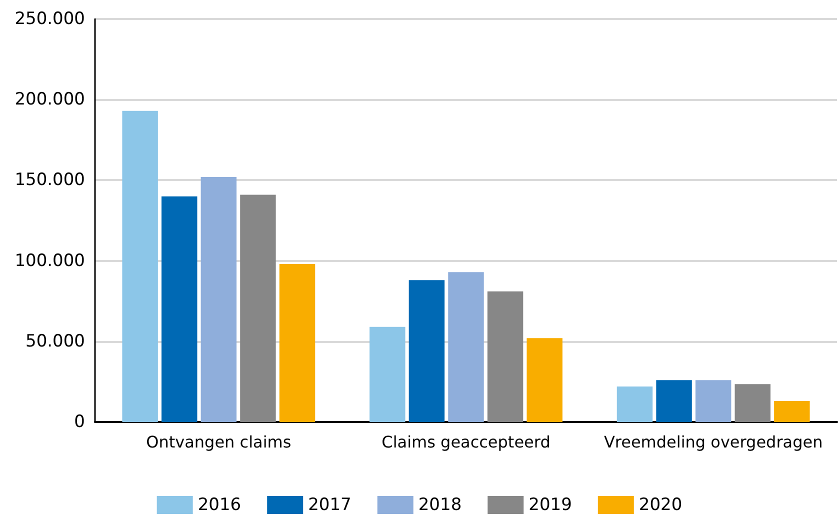 The height and width of the screenshot is (523, 839). What do you see at coordinates (49, 180) in the screenshot?
I see `y-tick-label: 150.000` at bounding box center [49, 180].